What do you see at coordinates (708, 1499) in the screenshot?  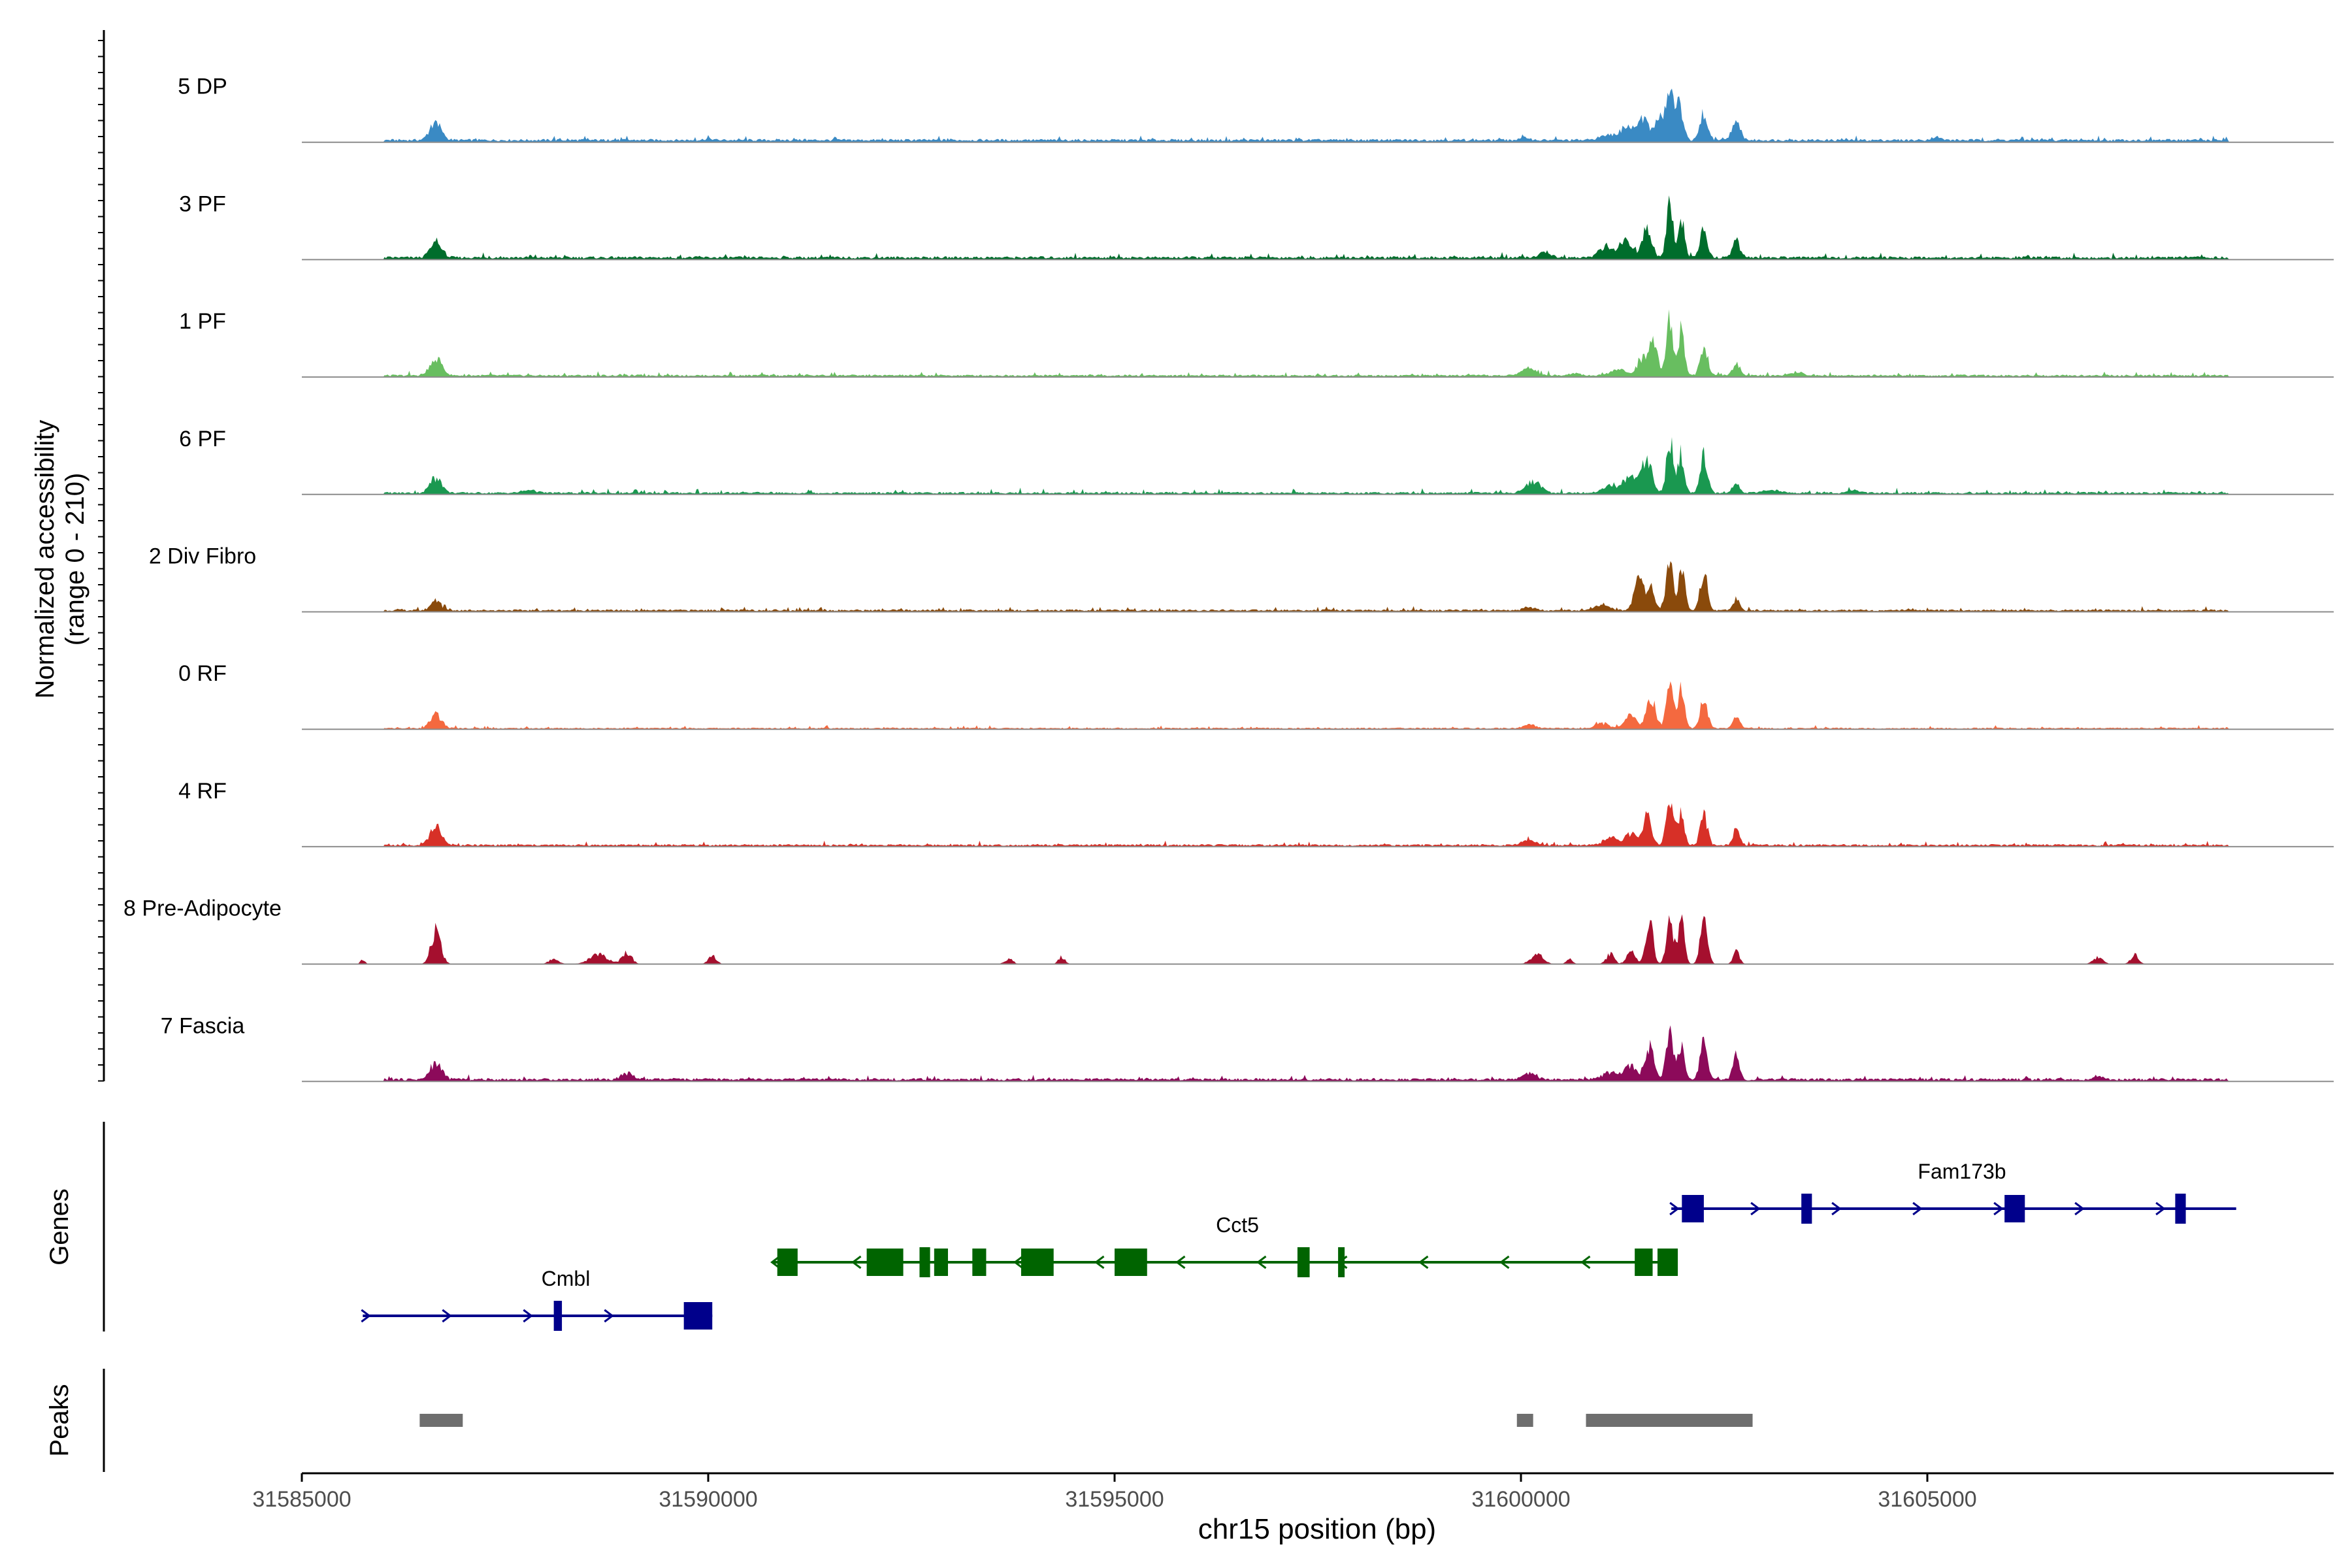 I see `x-axis-tick-label: 31590000` at bounding box center [708, 1499].